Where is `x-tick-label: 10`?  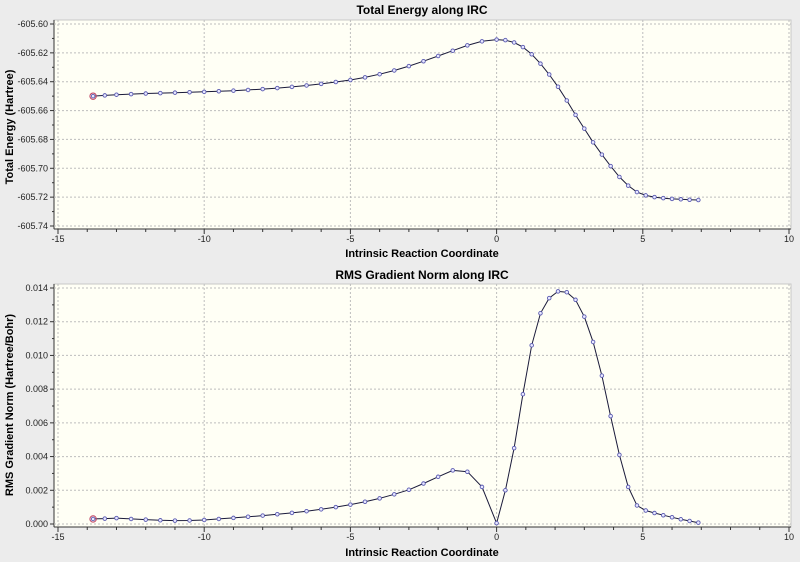
x-tick-label: 10 is located at coordinates (789, 239).